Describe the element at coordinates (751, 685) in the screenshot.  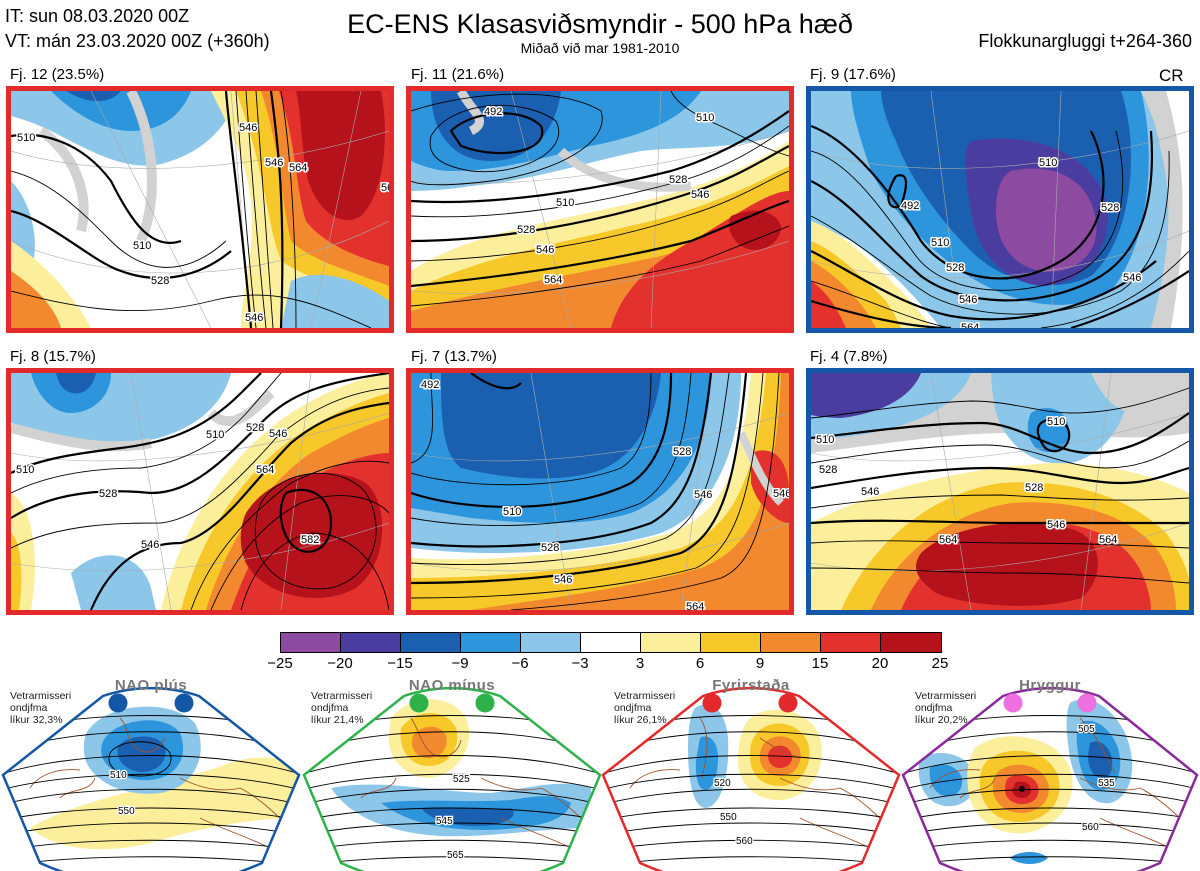
I see `regime-title: Fyrirstaða` at that location.